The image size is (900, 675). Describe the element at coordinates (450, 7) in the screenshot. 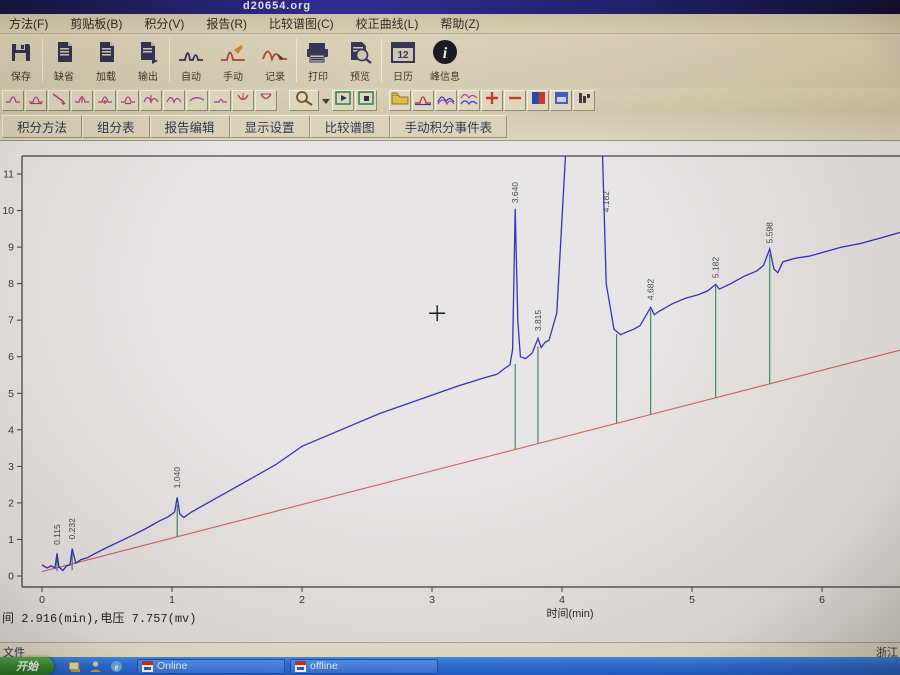

I see `window-titlebar: d20654.org` at that location.